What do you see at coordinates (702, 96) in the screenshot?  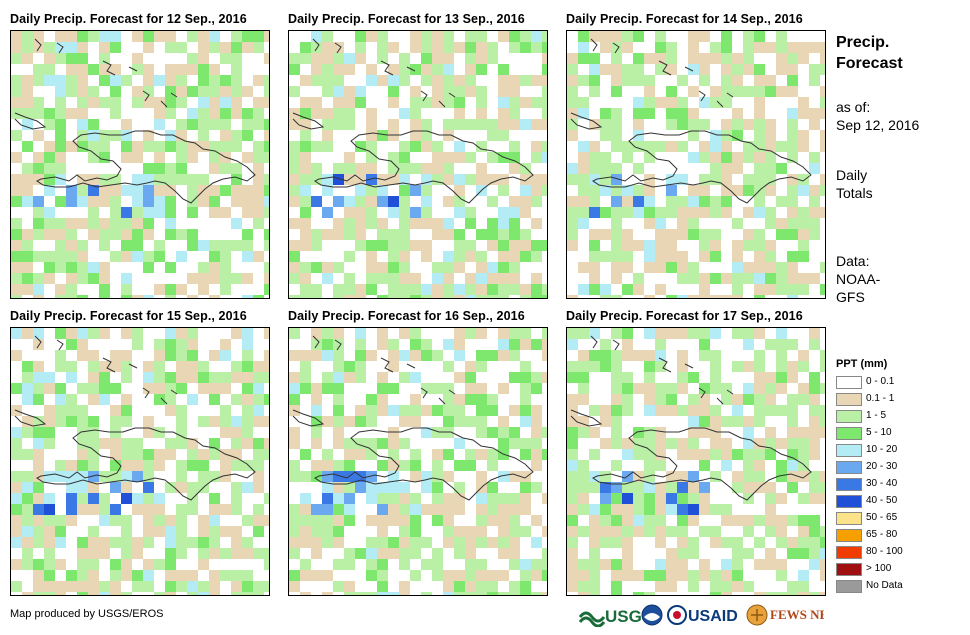 I see `island-outline` at bounding box center [702, 96].